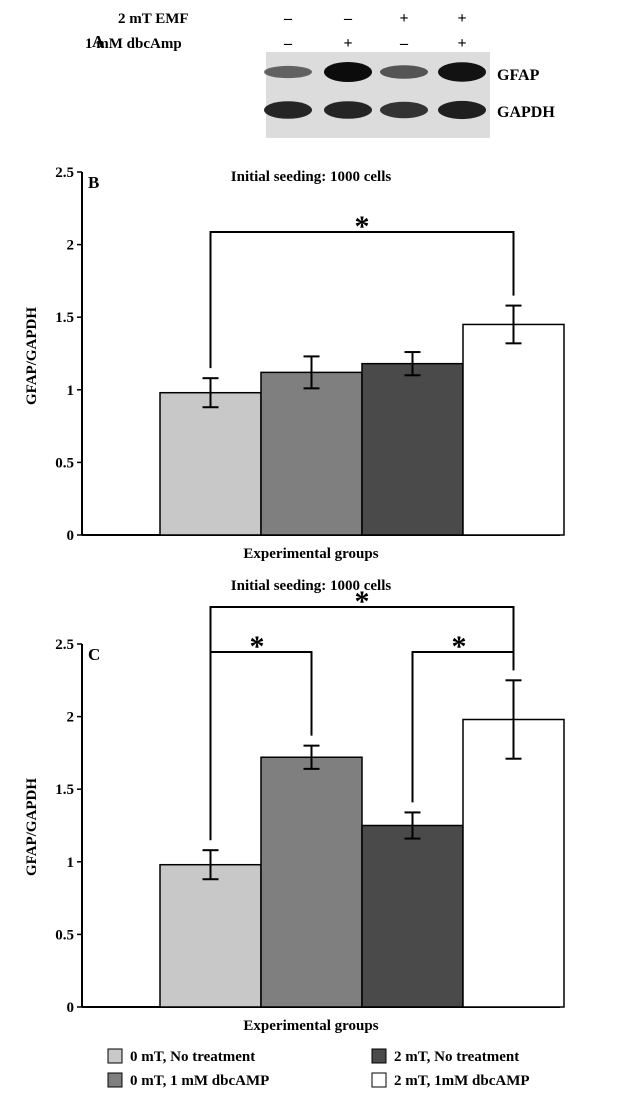  Describe the element at coordinates (133, 44) in the screenshot. I see `row-label-dbcamp: 1 mM dbcAmp` at that location.